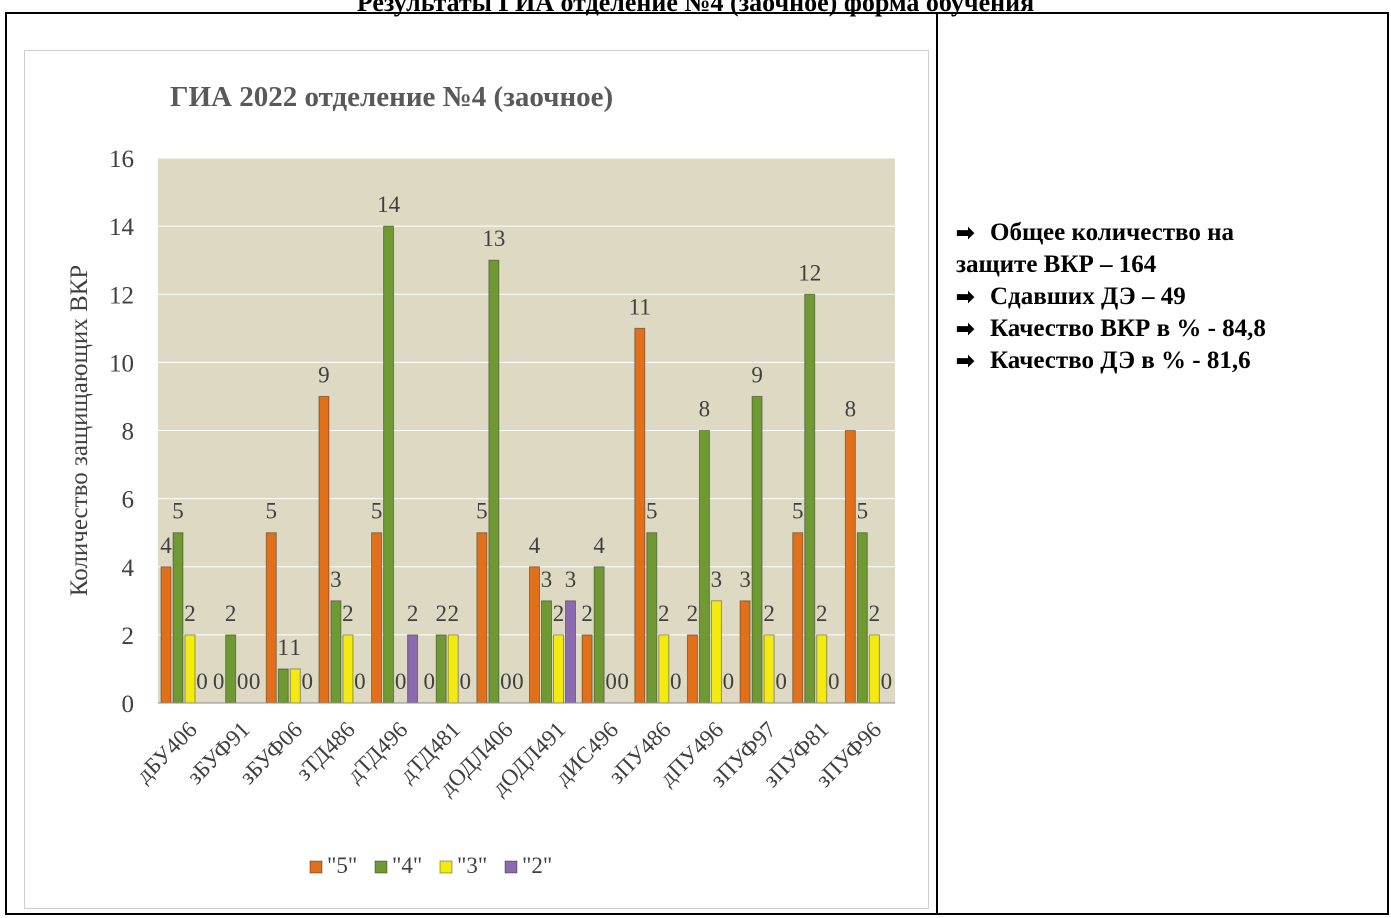 This screenshot has width=1391, height=918. I want to click on y-tick-label: 10, so click(121, 363).